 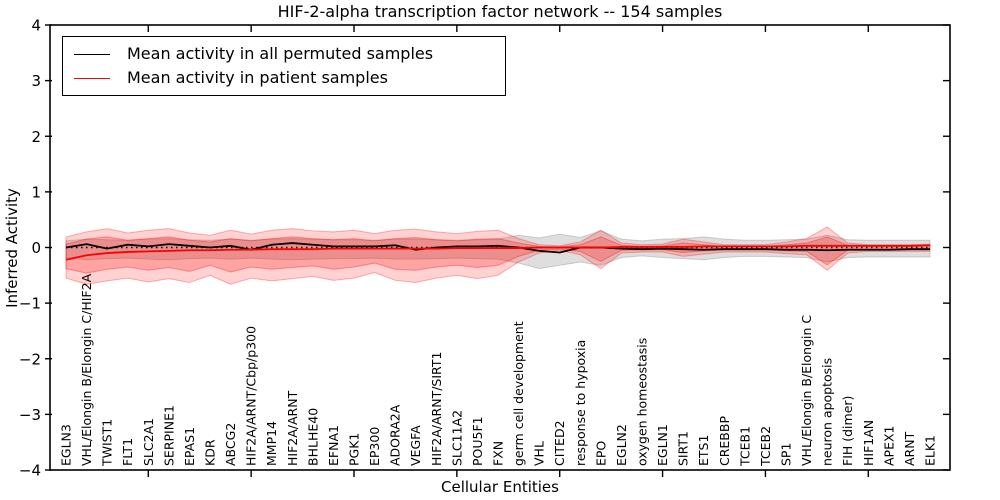 What do you see at coordinates (806, 390) in the screenshot?
I see `x-tick-label: VHL/Elongin B/Elongin C` at bounding box center [806, 390].